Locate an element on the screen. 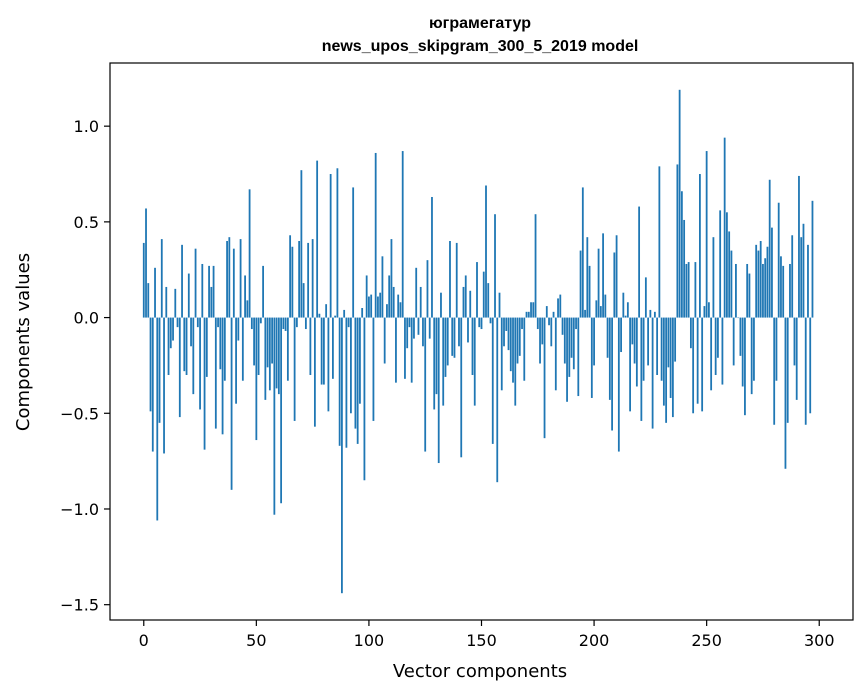  chart-title: юграмегатур is located at coordinates (480, 23).